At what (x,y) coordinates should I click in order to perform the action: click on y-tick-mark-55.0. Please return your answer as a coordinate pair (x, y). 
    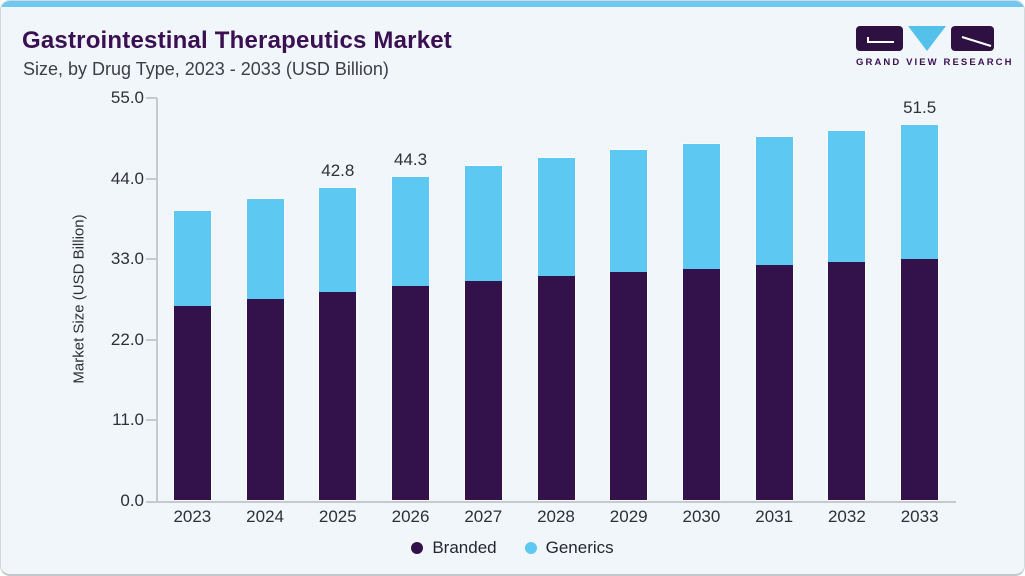
    Looking at the image, I should click on (151, 98).